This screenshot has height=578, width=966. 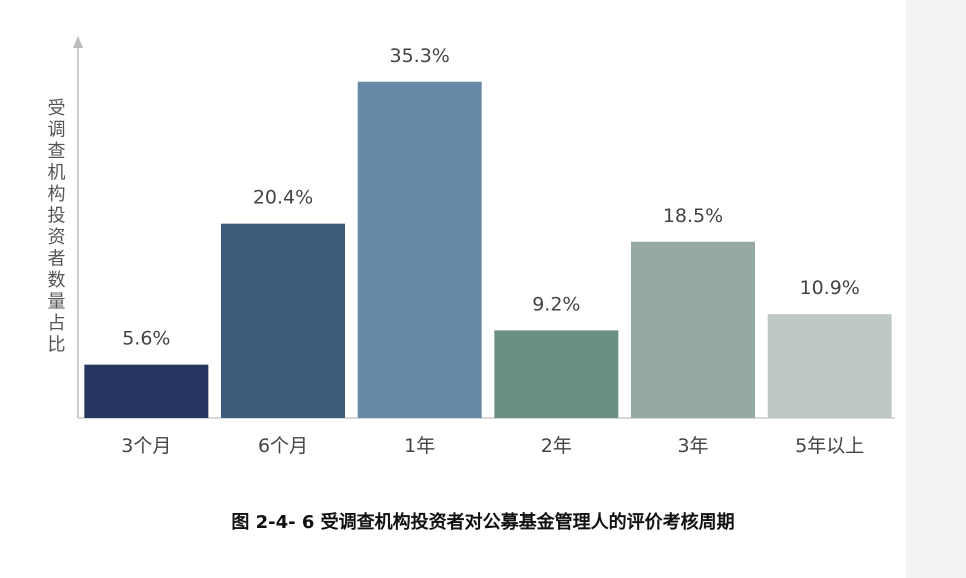 What do you see at coordinates (78, 42) in the screenshot?
I see `y-axis-arrow` at bounding box center [78, 42].